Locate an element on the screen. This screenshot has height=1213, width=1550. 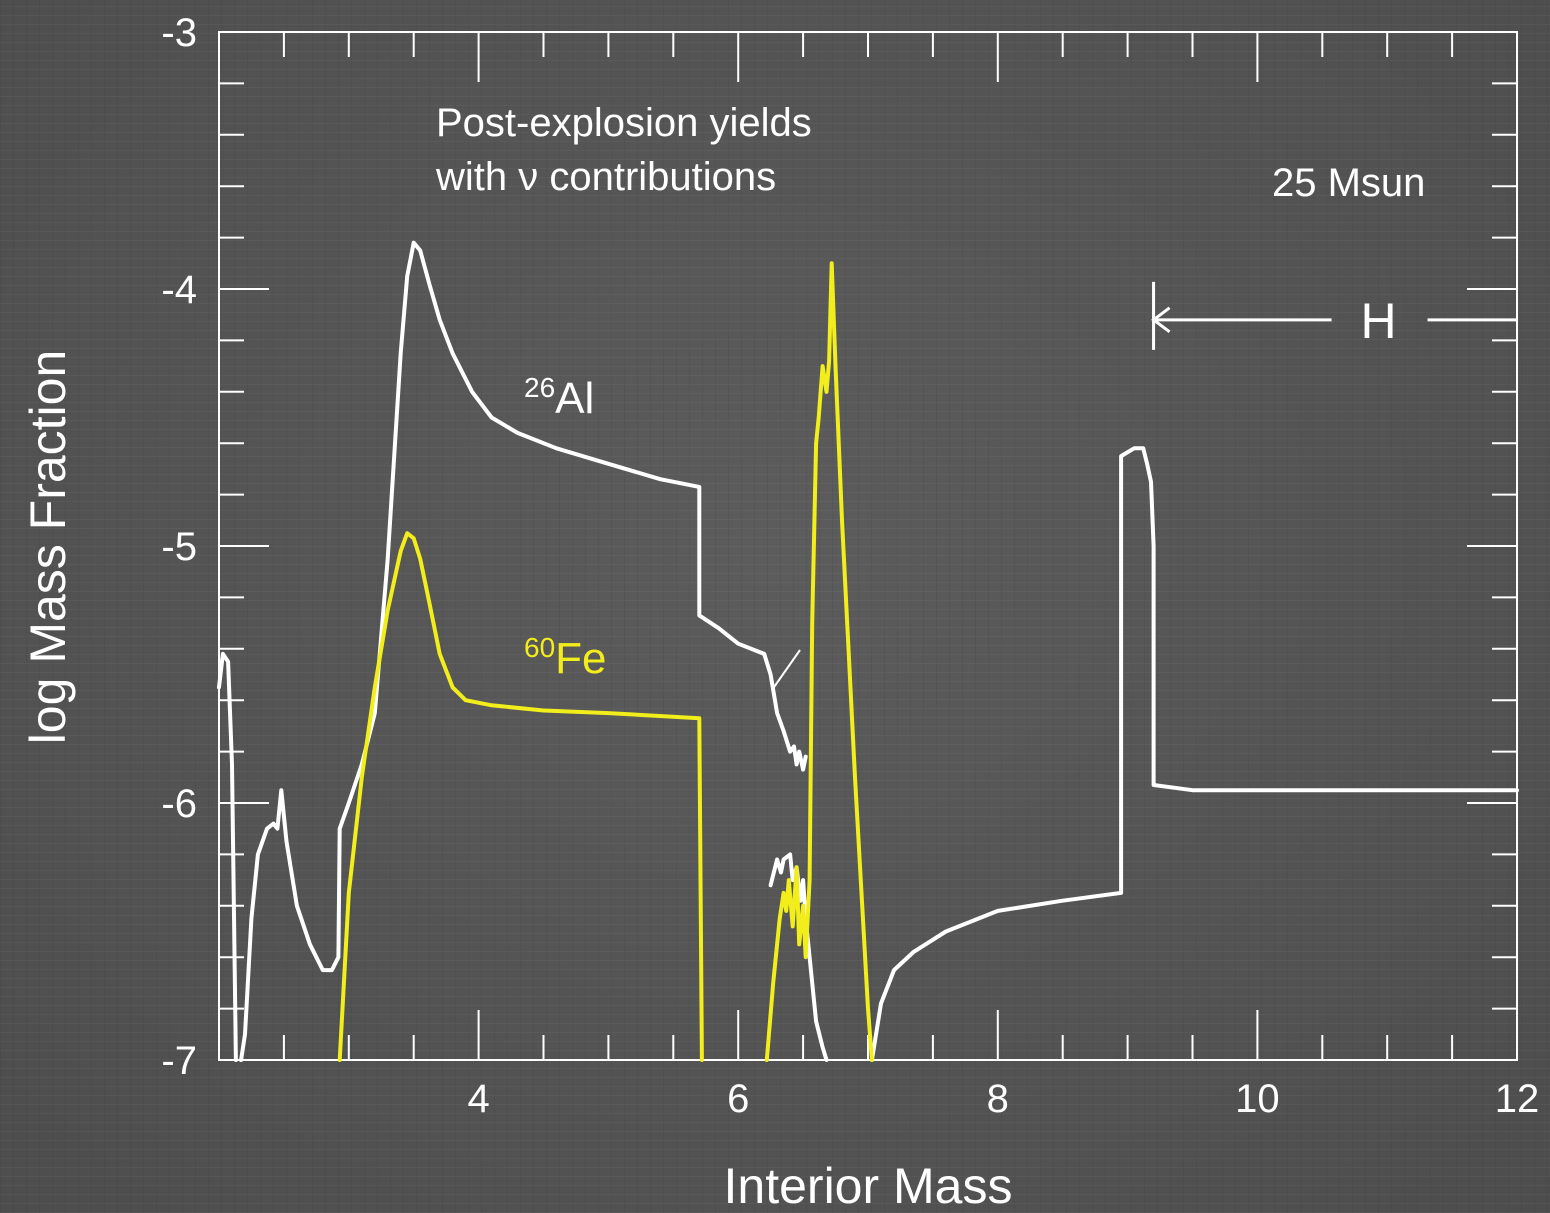
y-tick-label: -5 is located at coordinates (179, 547).